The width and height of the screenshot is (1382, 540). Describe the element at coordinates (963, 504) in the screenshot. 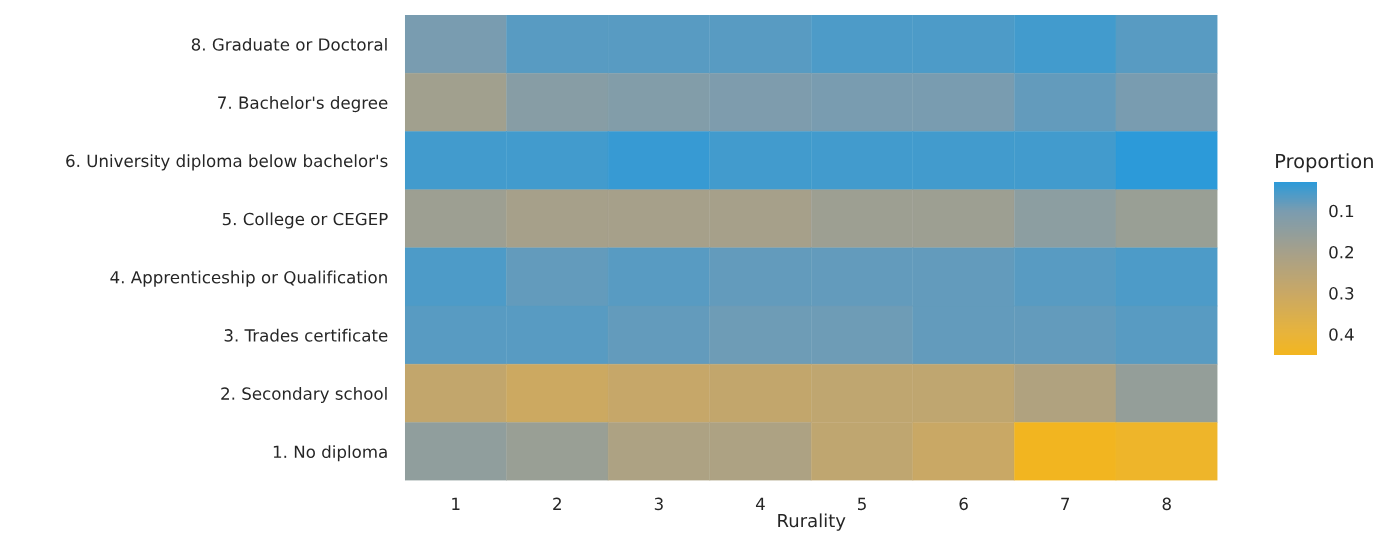

I see `x-tick-label: 6` at that location.